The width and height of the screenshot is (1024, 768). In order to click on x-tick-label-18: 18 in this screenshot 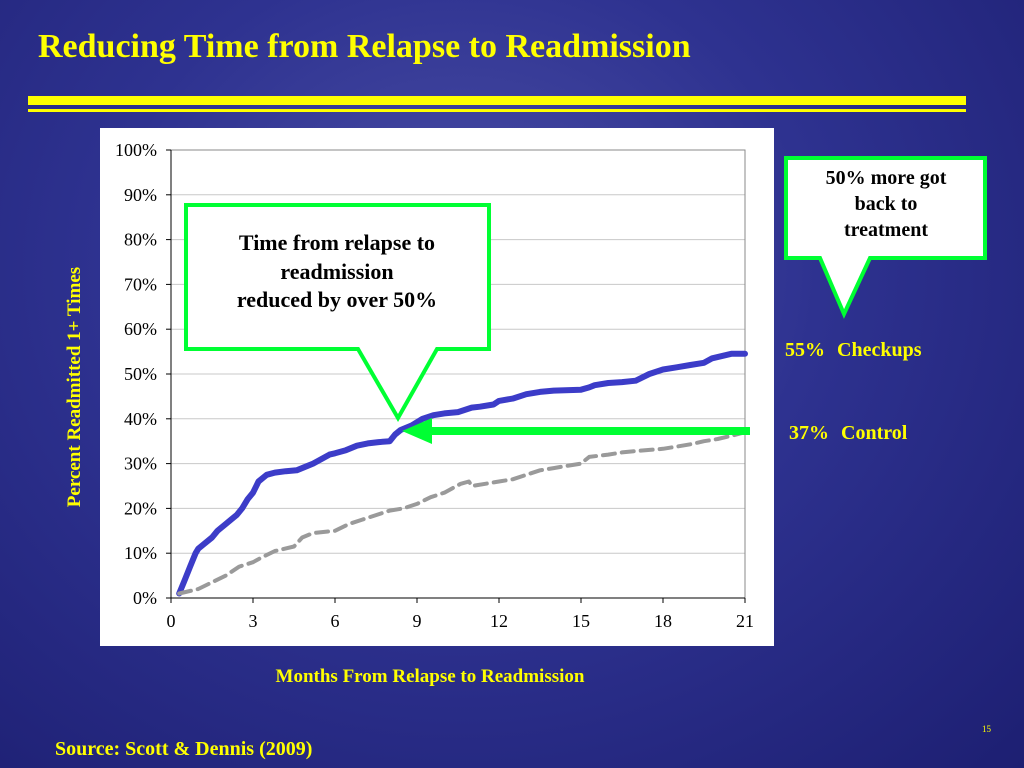, I will do `click(663, 621)`.